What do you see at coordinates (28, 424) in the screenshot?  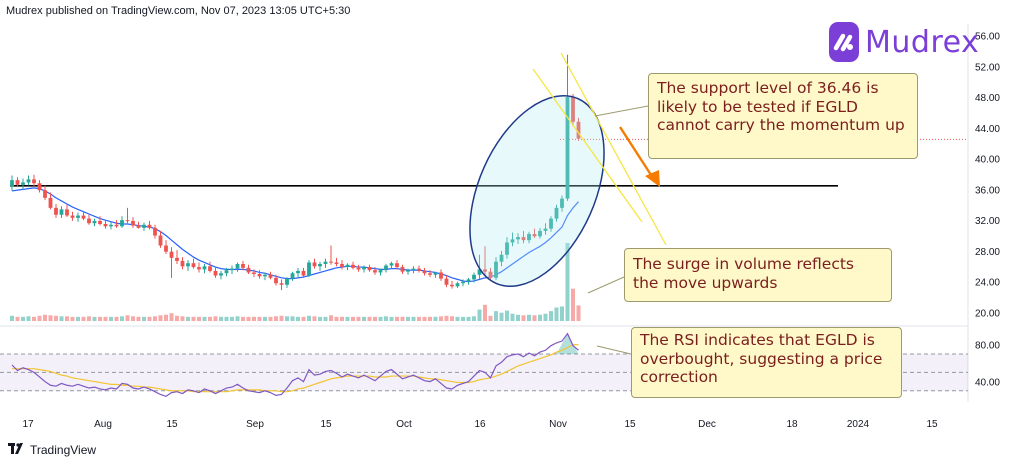 I see `time-tick-label: 17` at bounding box center [28, 424].